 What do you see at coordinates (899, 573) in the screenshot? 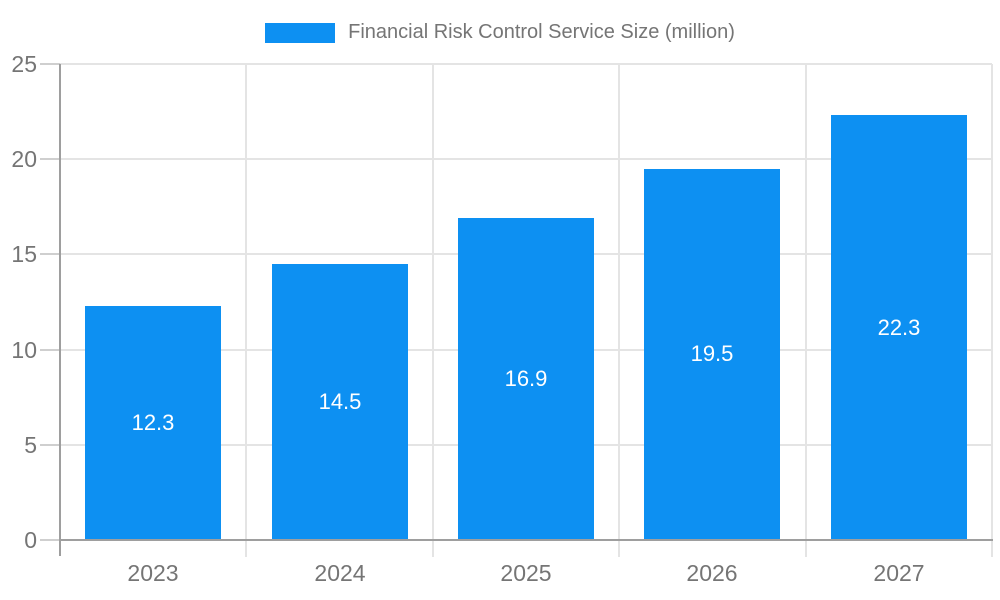
I see `x-tick-label: 2027` at bounding box center [899, 573].